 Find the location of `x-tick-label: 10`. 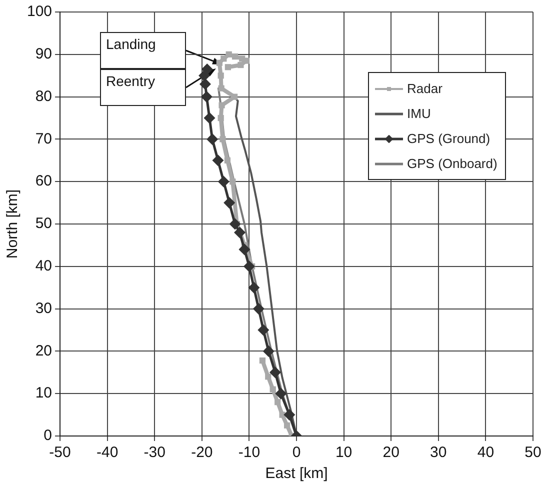

x-tick-label: 10 is located at coordinates (343, 453).